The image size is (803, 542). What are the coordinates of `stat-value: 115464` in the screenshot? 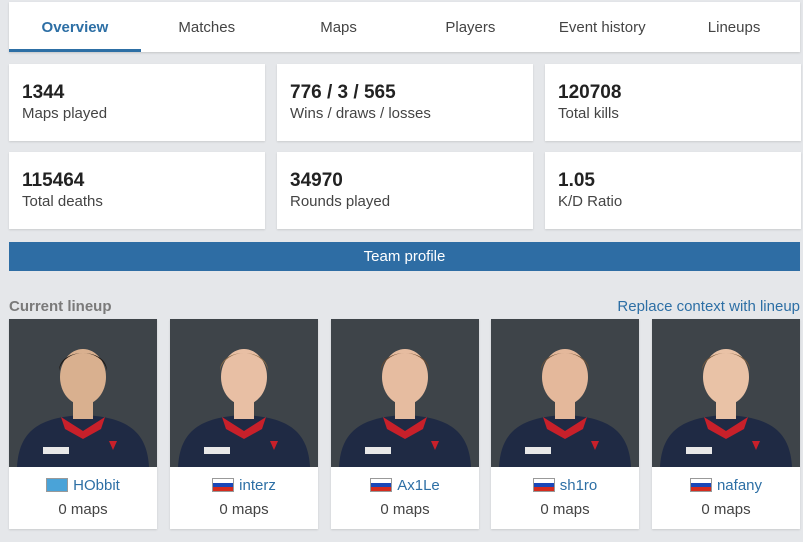 It's located at (53, 180).